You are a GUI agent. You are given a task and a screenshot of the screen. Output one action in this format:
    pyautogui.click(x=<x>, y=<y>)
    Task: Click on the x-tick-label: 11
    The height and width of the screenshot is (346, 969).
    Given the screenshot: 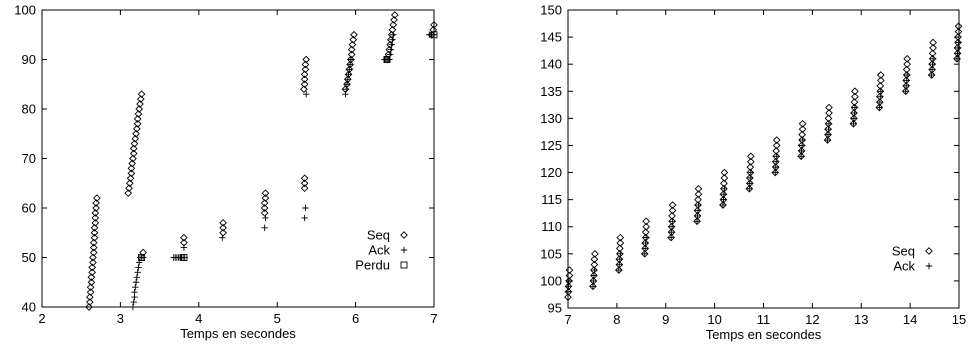 What is the action you would take?
    pyautogui.click(x=764, y=319)
    